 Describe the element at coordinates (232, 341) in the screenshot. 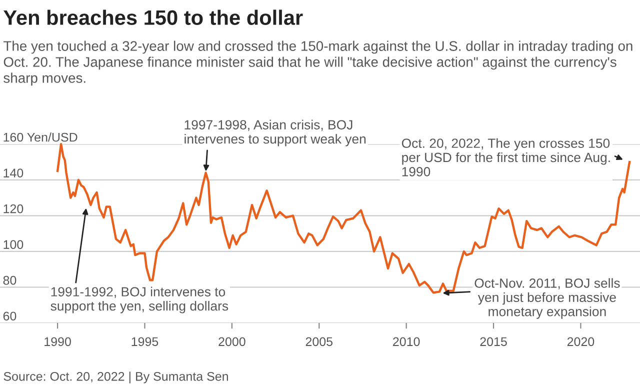

I see `x-tick-label: 2000` at that location.